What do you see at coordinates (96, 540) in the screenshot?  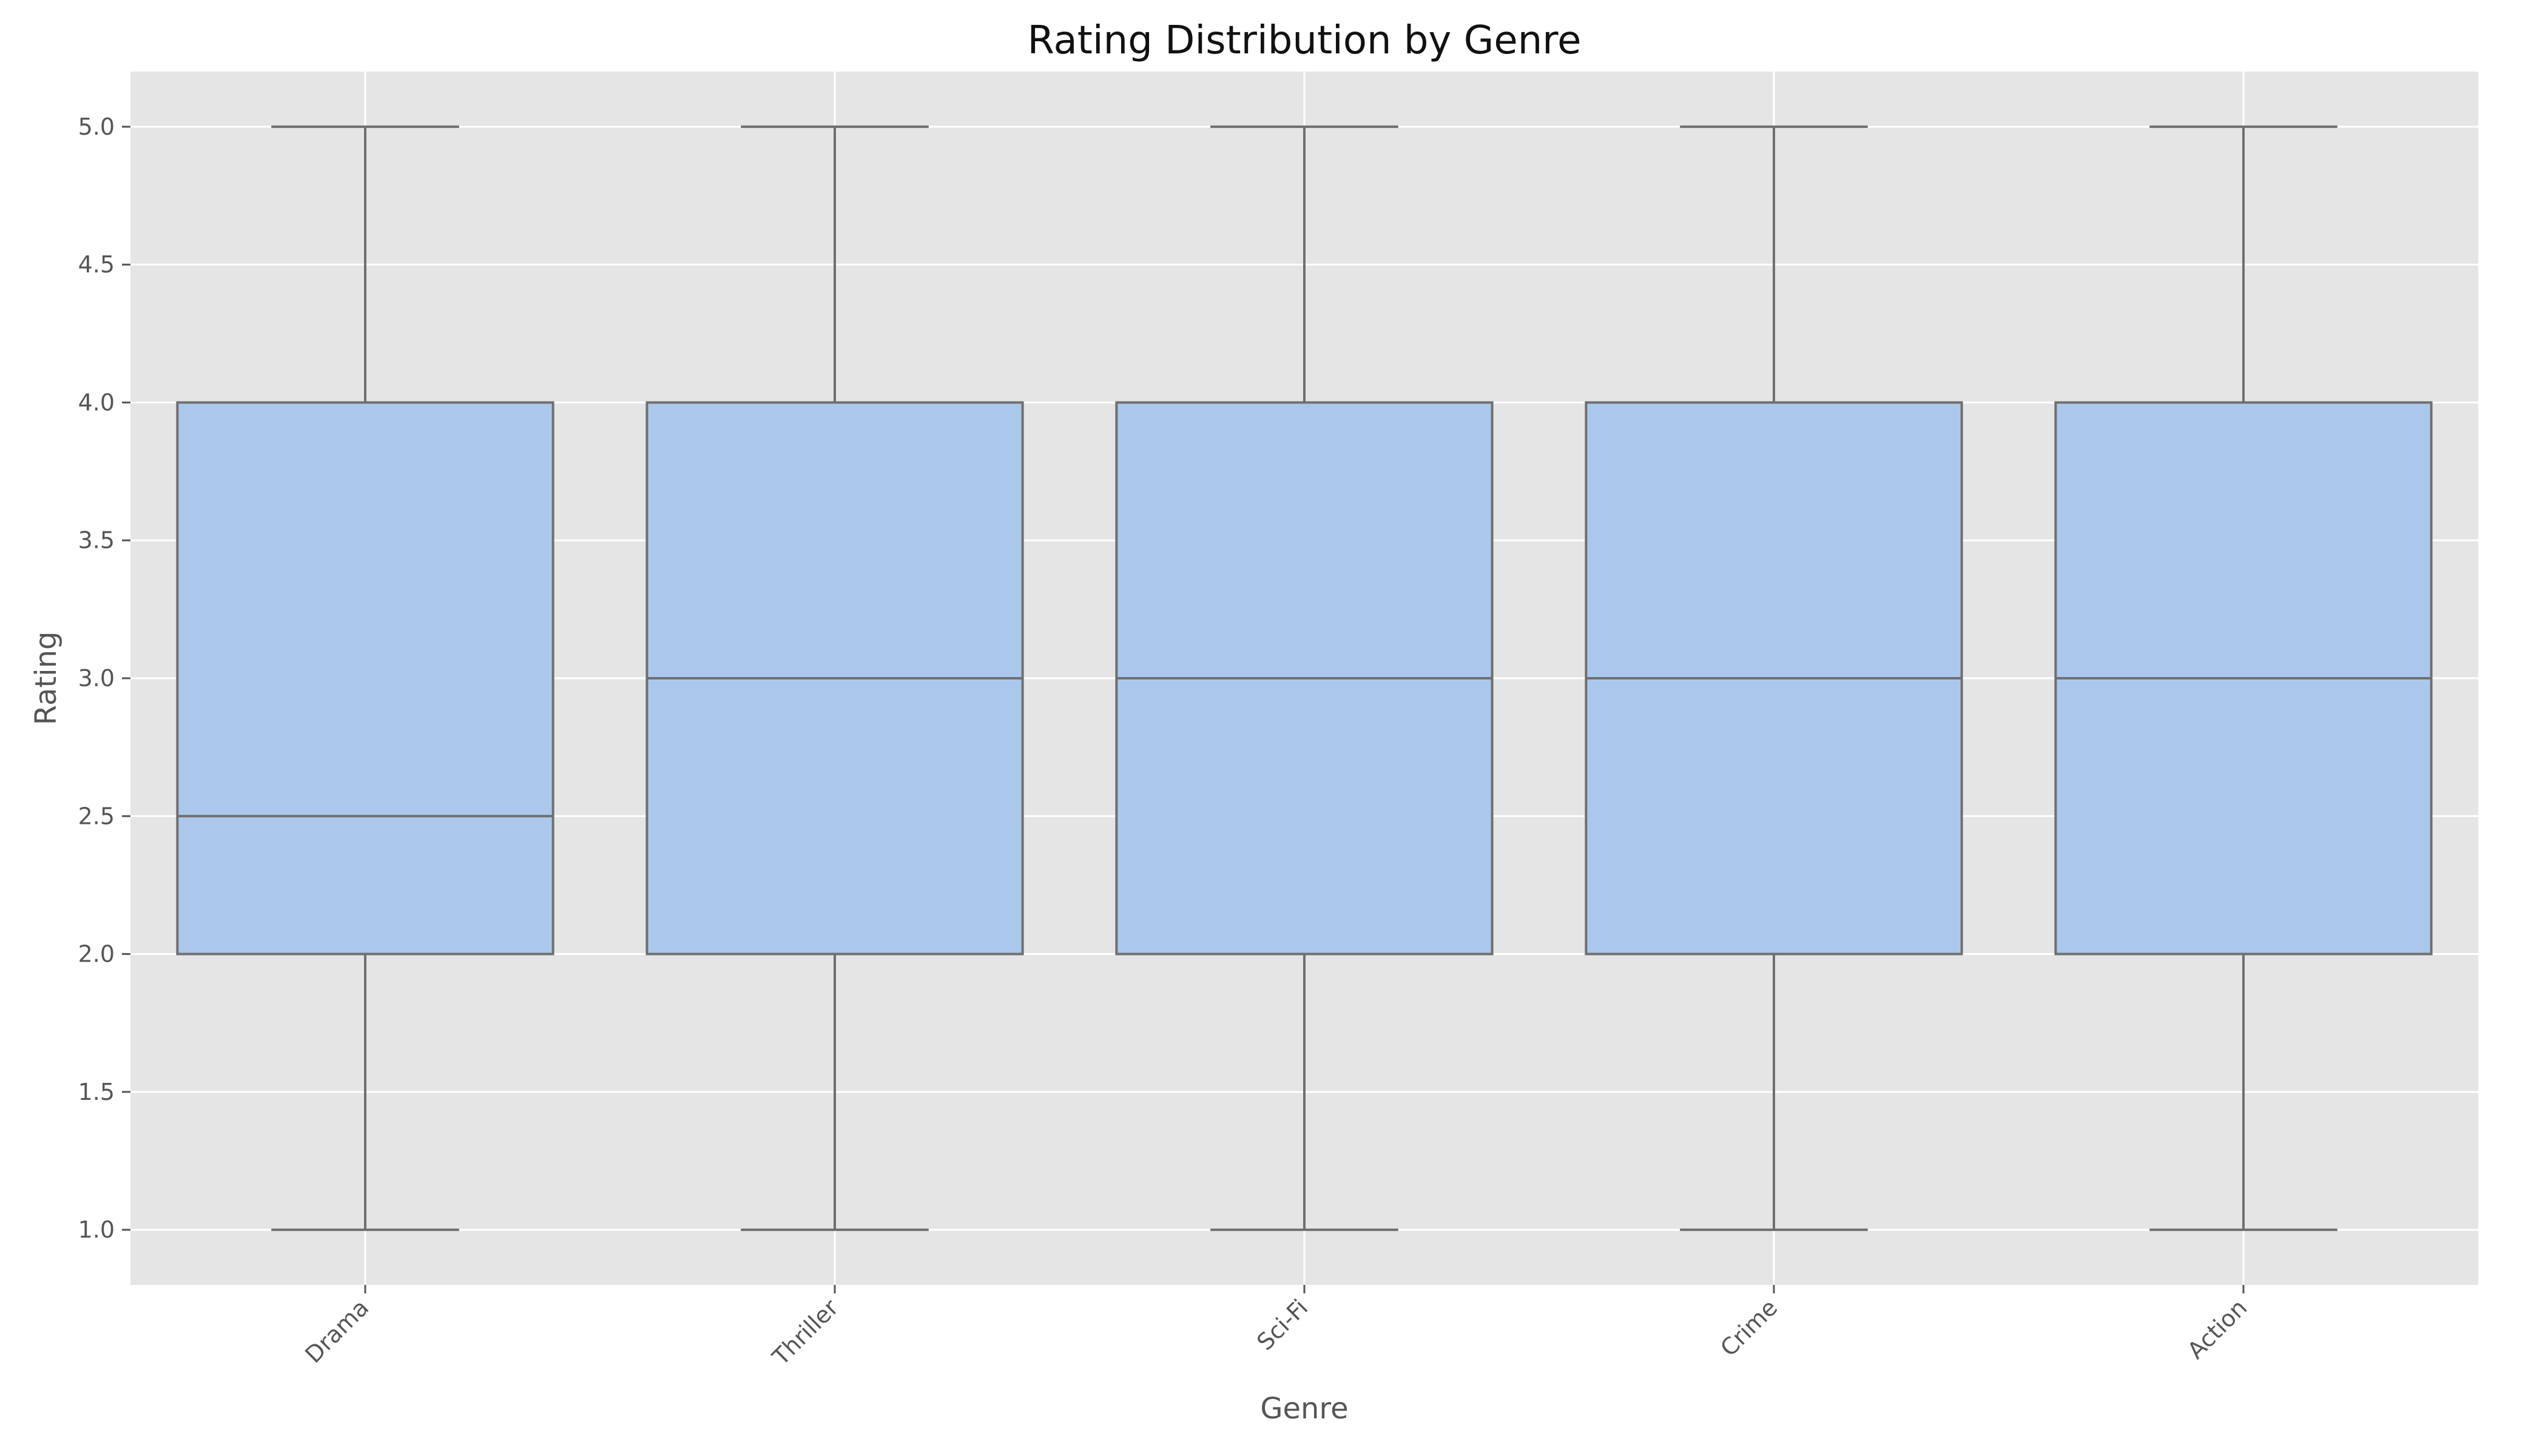 I see `y-tick-label: 3.5` at bounding box center [96, 540].